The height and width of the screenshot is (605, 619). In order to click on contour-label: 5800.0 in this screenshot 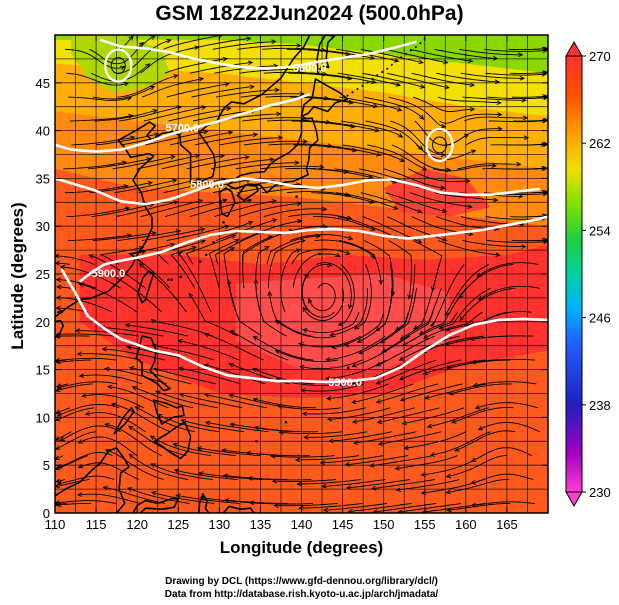, I will do `click(207, 185)`.